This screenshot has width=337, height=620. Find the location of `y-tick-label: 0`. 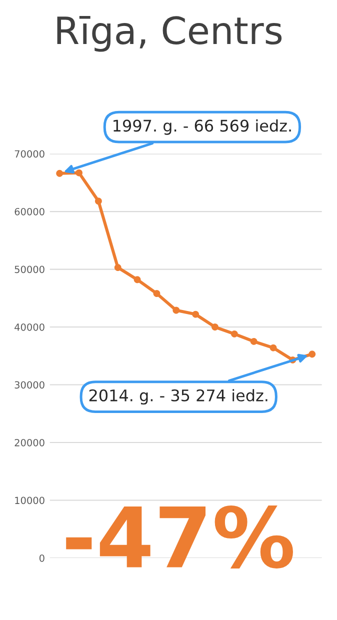

y-tick-label: 0 is located at coordinates (41, 558).